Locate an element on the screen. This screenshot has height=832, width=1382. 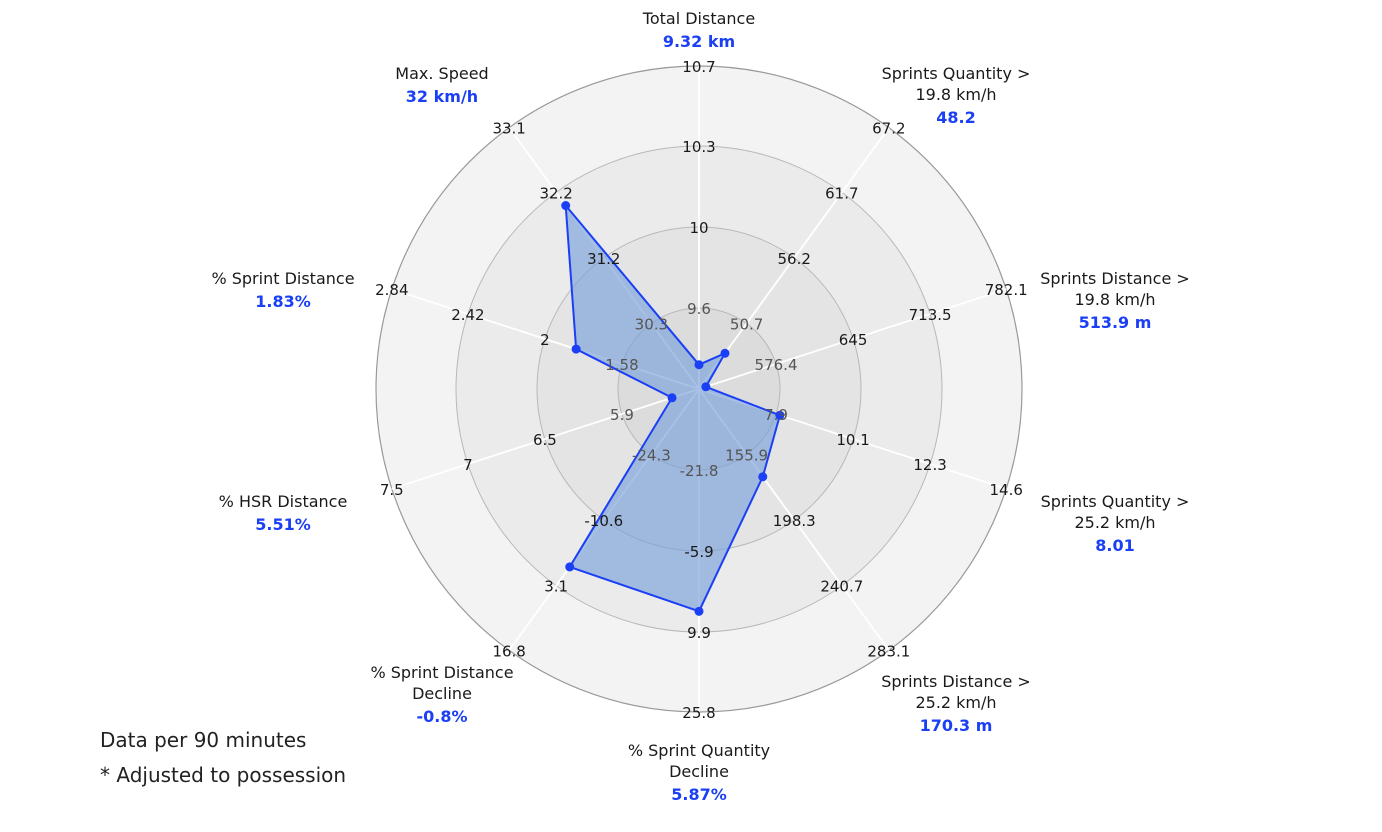
tick-label-6-3: 9.9 is located at coordinates (699, 633).